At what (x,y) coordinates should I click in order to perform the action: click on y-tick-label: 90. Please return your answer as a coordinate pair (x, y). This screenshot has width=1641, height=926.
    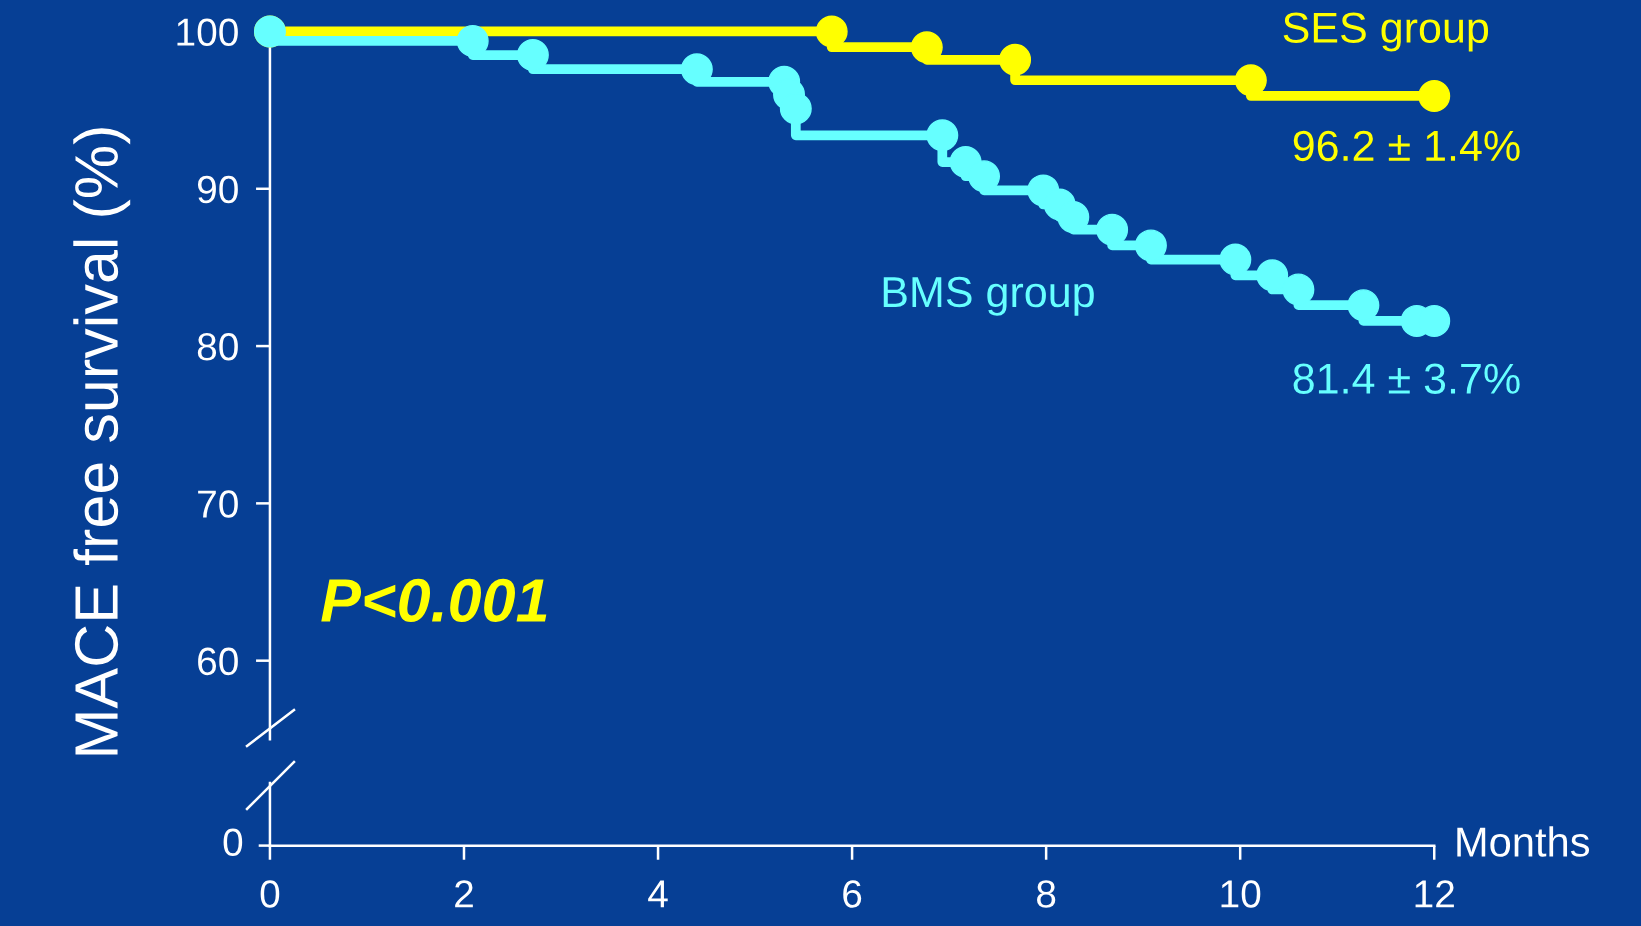
    Looking at the image, I should click on (217, 189).